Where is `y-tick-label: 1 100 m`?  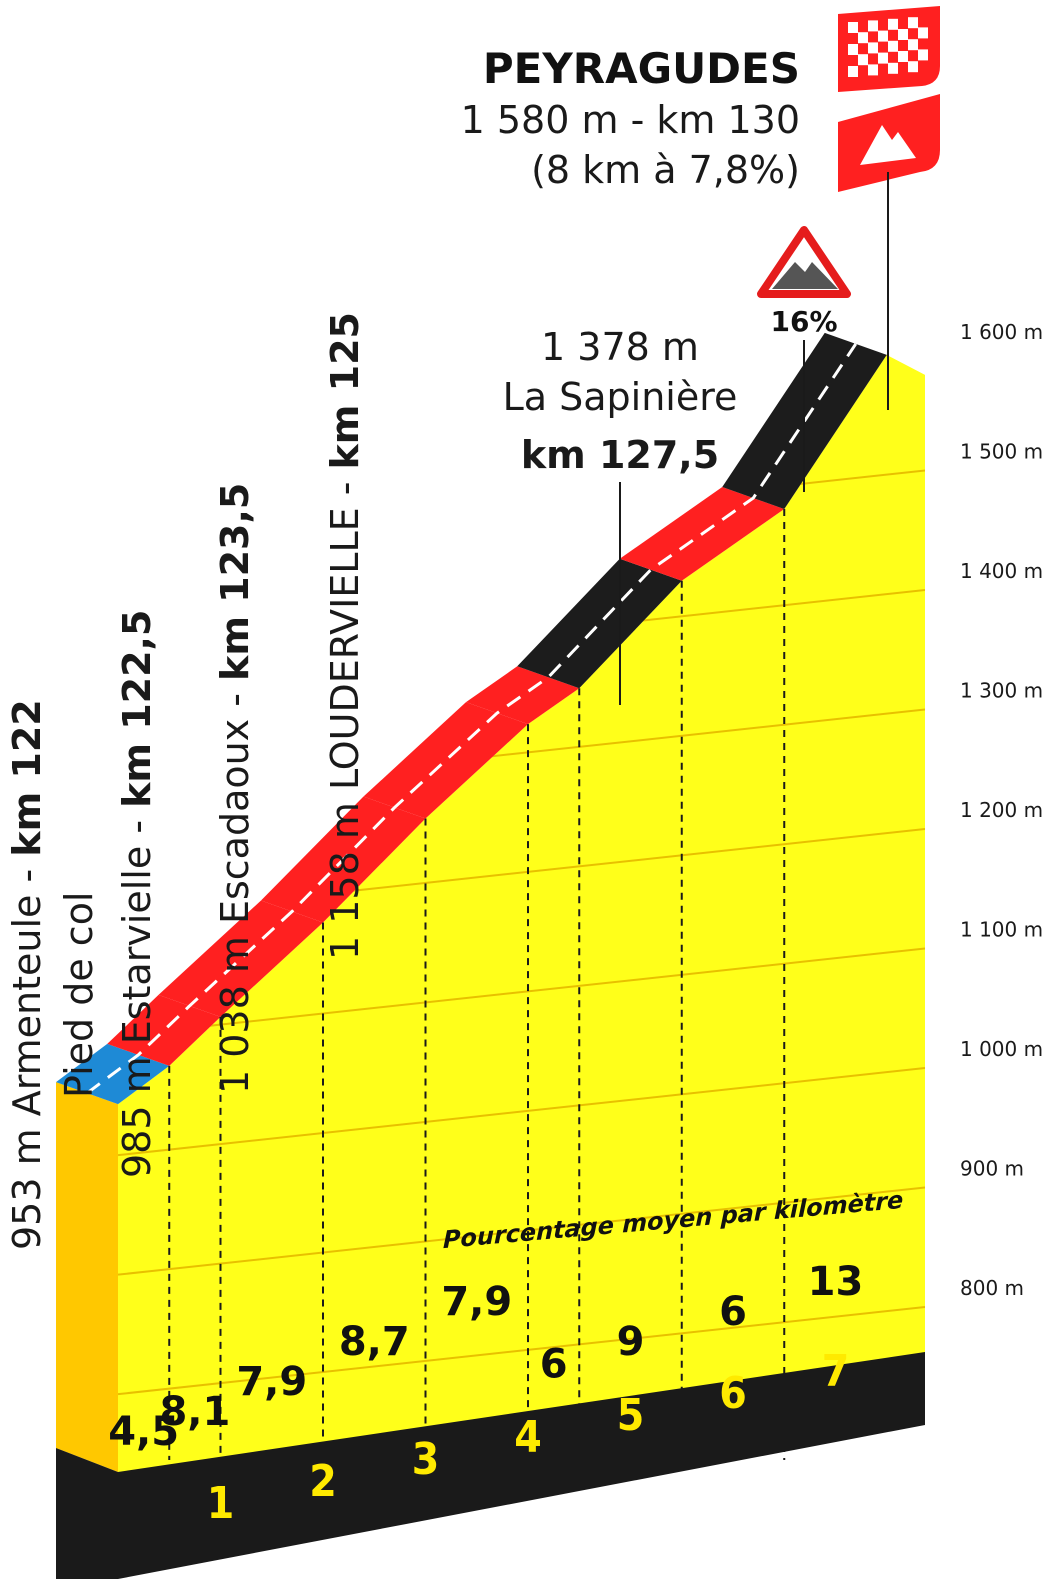
y-tick-label: 1 100 m is located at coordinates (1001, 930).